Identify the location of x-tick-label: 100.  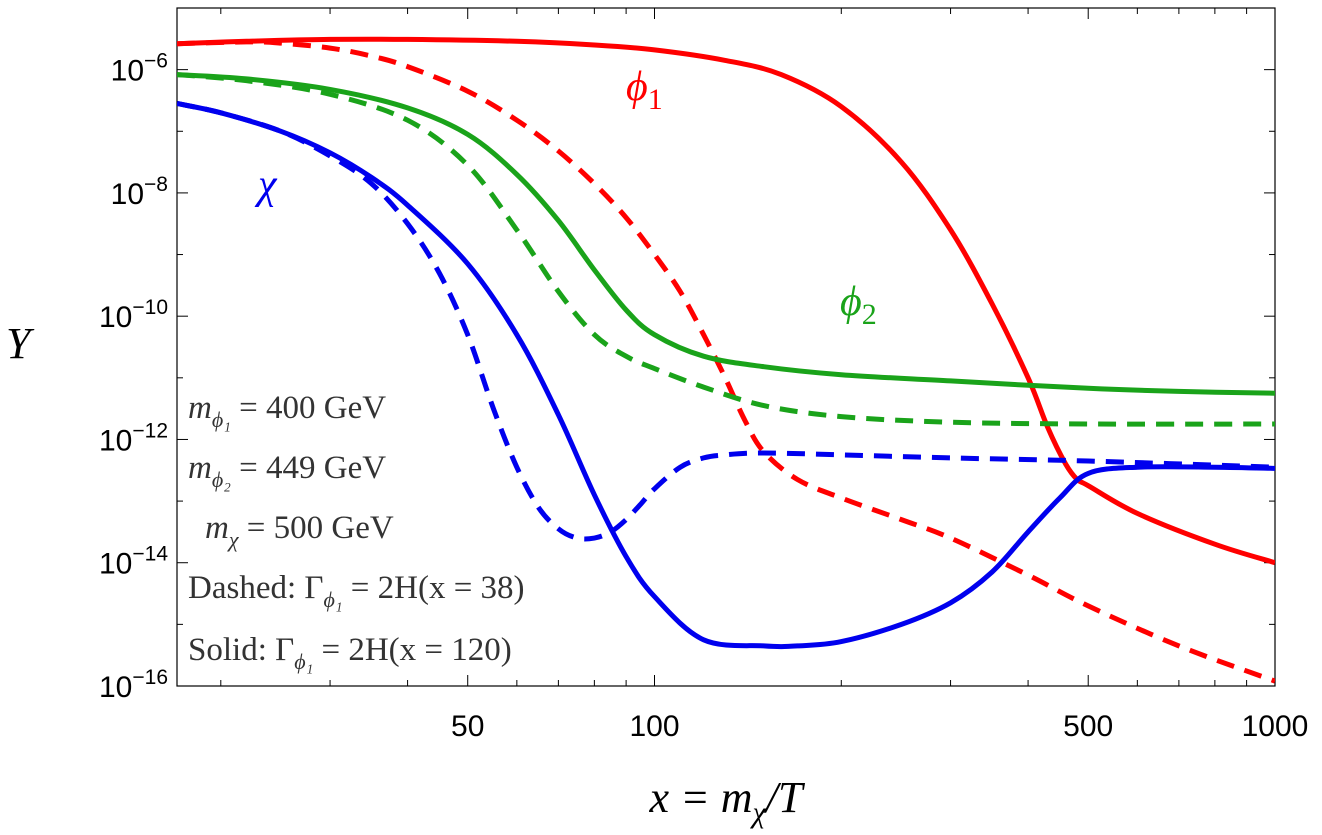
(654, 726).